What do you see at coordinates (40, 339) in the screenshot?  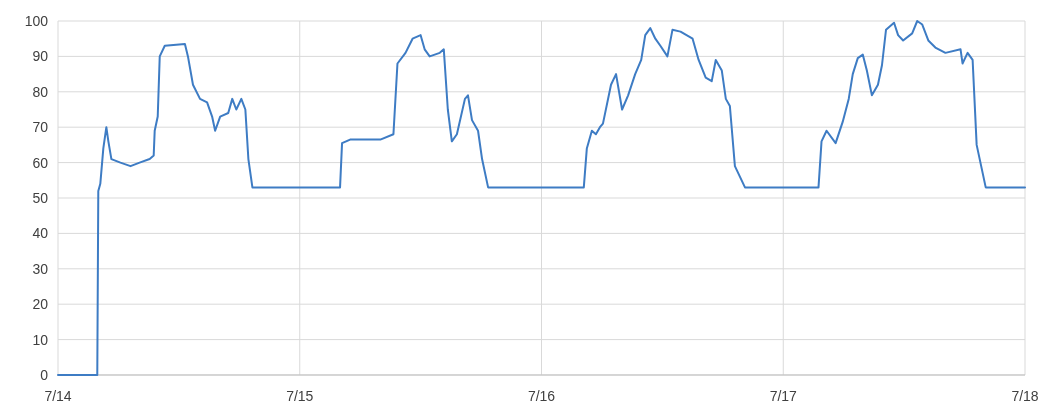 I see `y-tick-label: 10` at bounding box center [40, 339].